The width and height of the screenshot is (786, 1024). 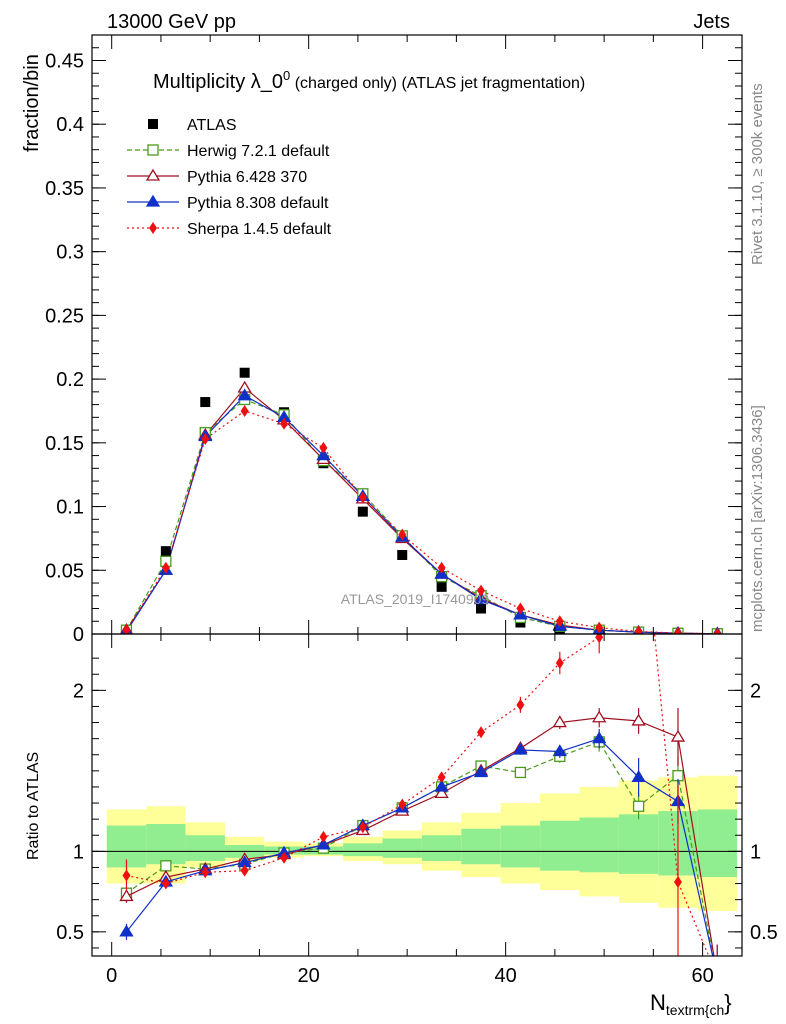 I want to click on mcplots-label: mcplots.cern.ch [arXiv:1306.3436], so click(x=757, y=518).